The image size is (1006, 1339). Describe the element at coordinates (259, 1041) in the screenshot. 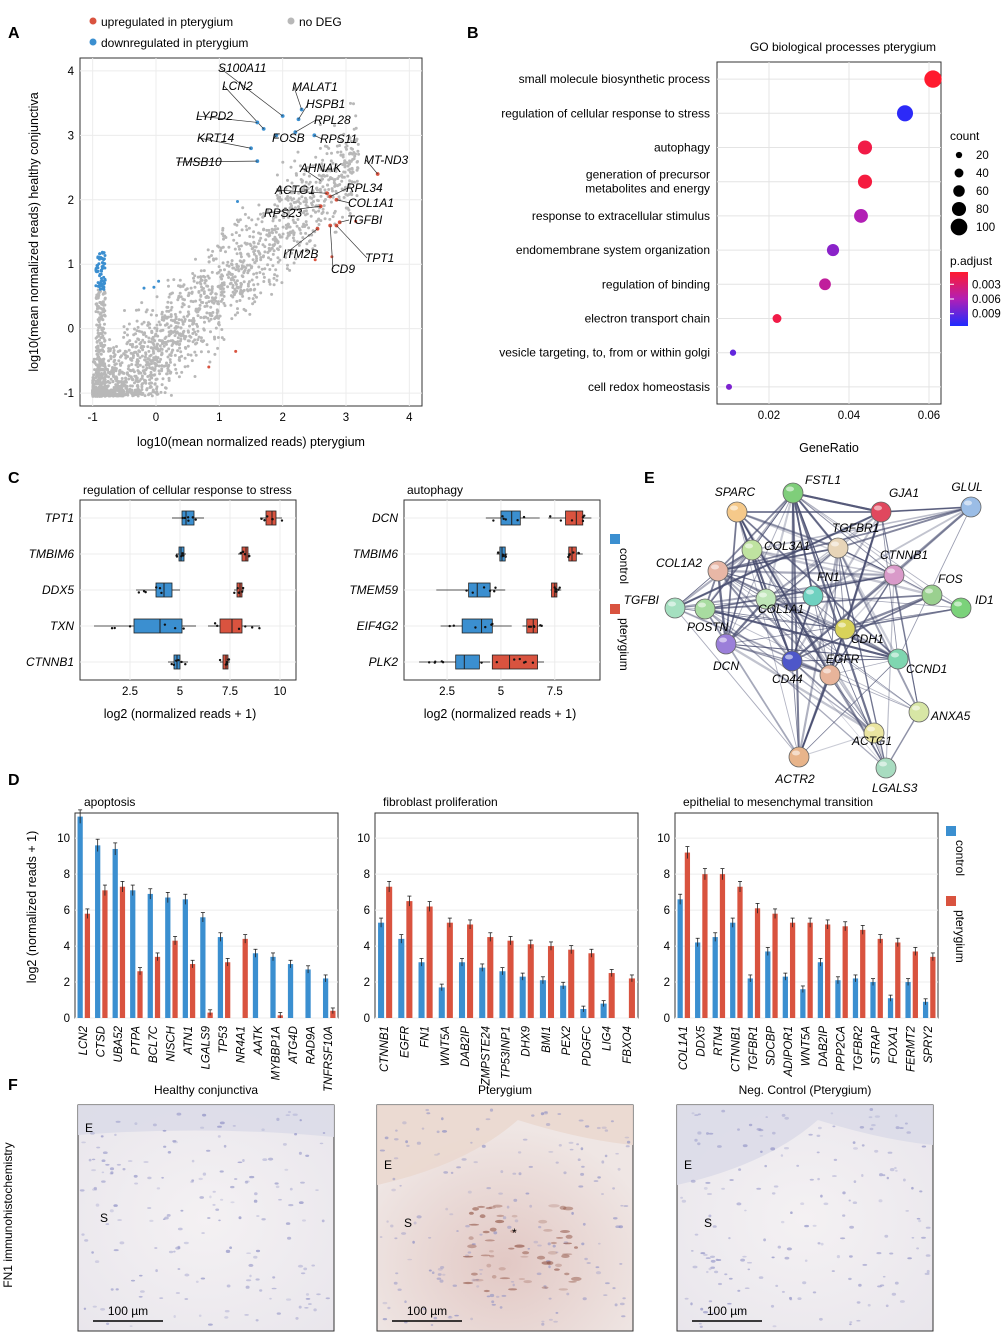

I see `category-label: AATK` at that location.